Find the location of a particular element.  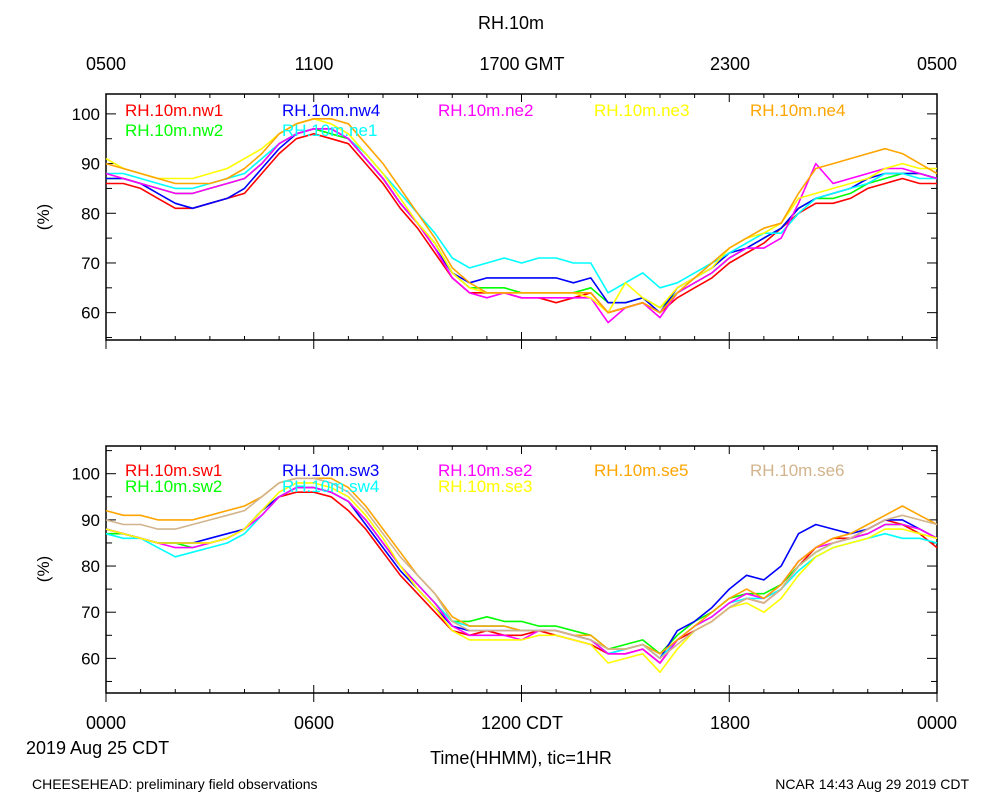

legend-entry: RH.10m.ne3 is located at coordinates (641, 110).